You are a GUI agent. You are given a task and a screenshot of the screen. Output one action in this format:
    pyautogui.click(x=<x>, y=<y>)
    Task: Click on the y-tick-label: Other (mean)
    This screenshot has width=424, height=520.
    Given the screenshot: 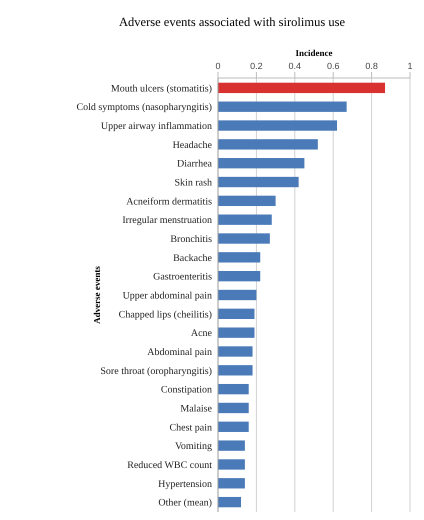 What is the action you would take?
    pyautogui.click(x=185, y=503)
    